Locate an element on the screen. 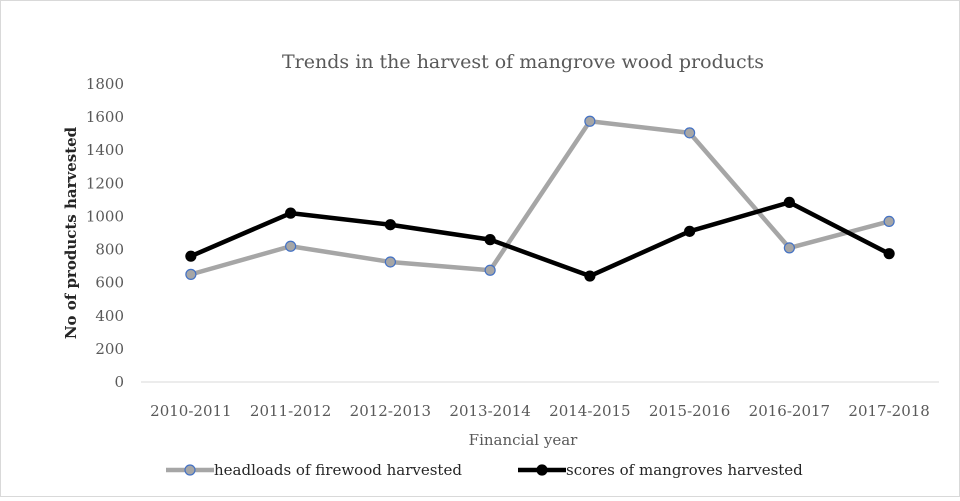  y-axis-label: No of products harvested is located at coordinates (71, 232).